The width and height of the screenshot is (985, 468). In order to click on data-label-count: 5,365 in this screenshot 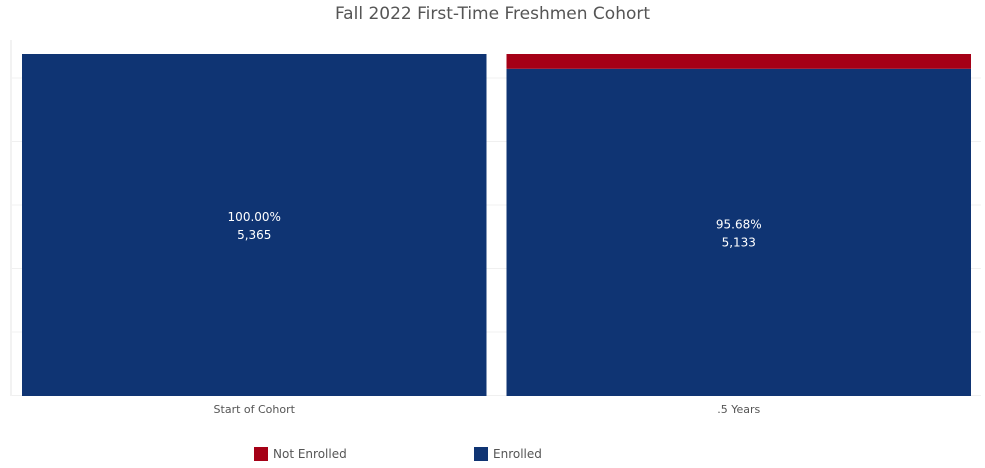, I will do `click(254, 235)`.